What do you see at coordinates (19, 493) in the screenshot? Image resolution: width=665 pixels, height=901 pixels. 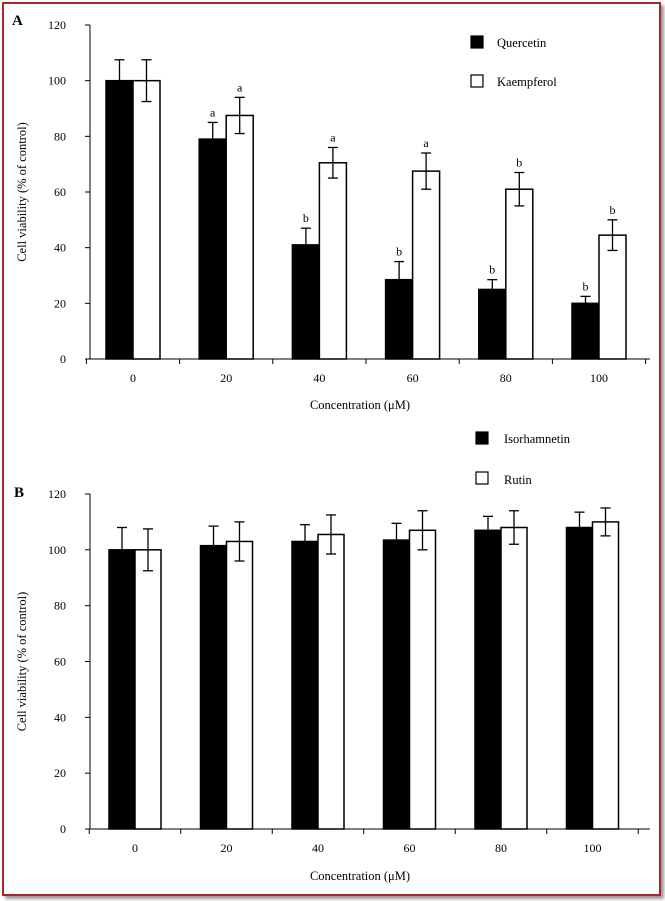 I see `panel-label: B` at bounding box center [19, 493].